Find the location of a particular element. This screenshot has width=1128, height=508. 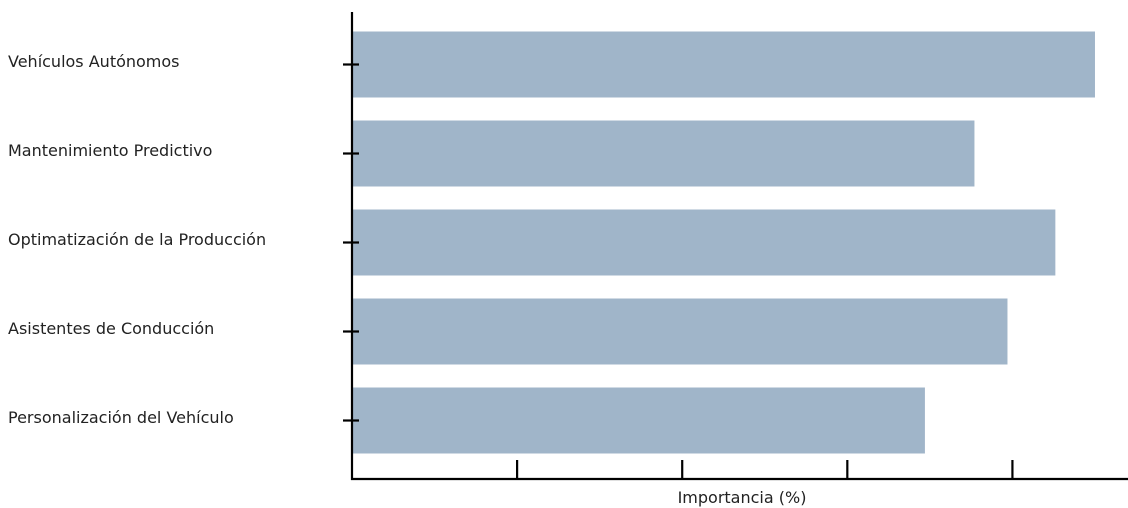

x-axis-label: Importancia (%) is located at coordinates (742, 497).